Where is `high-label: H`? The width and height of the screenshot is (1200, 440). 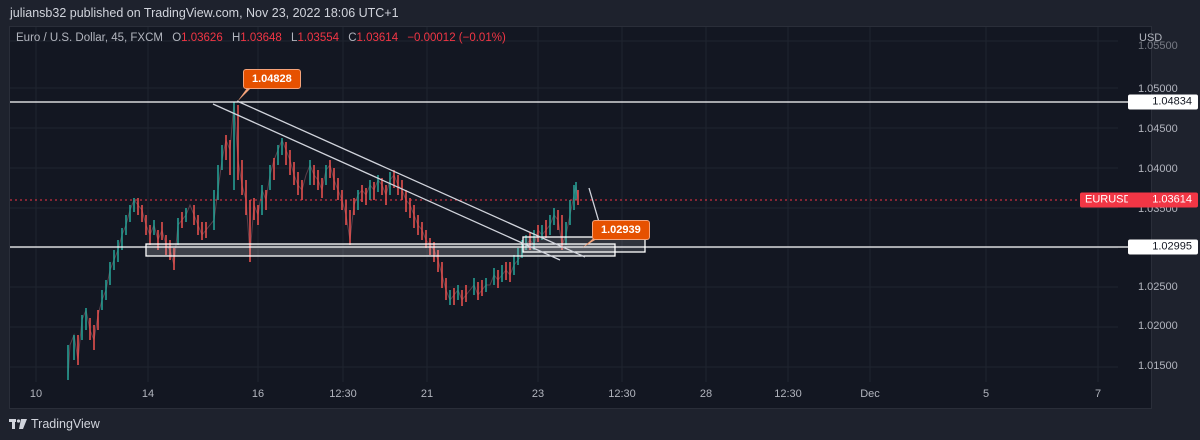
high-label: H is located at coordinates (236, 38).